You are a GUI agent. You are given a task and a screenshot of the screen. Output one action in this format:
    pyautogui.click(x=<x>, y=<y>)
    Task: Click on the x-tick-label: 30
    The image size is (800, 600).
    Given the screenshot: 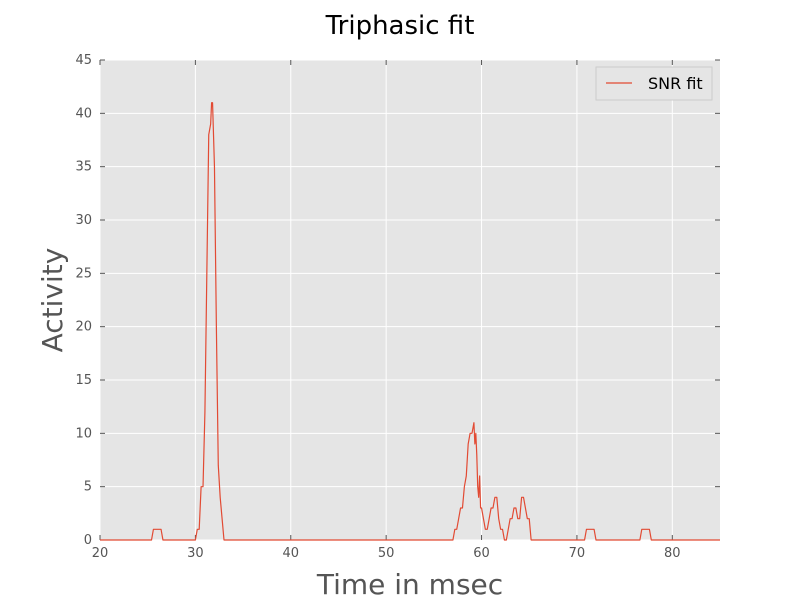 What is the action you would take?
    pyautogui.click(x=195, y=553)
    